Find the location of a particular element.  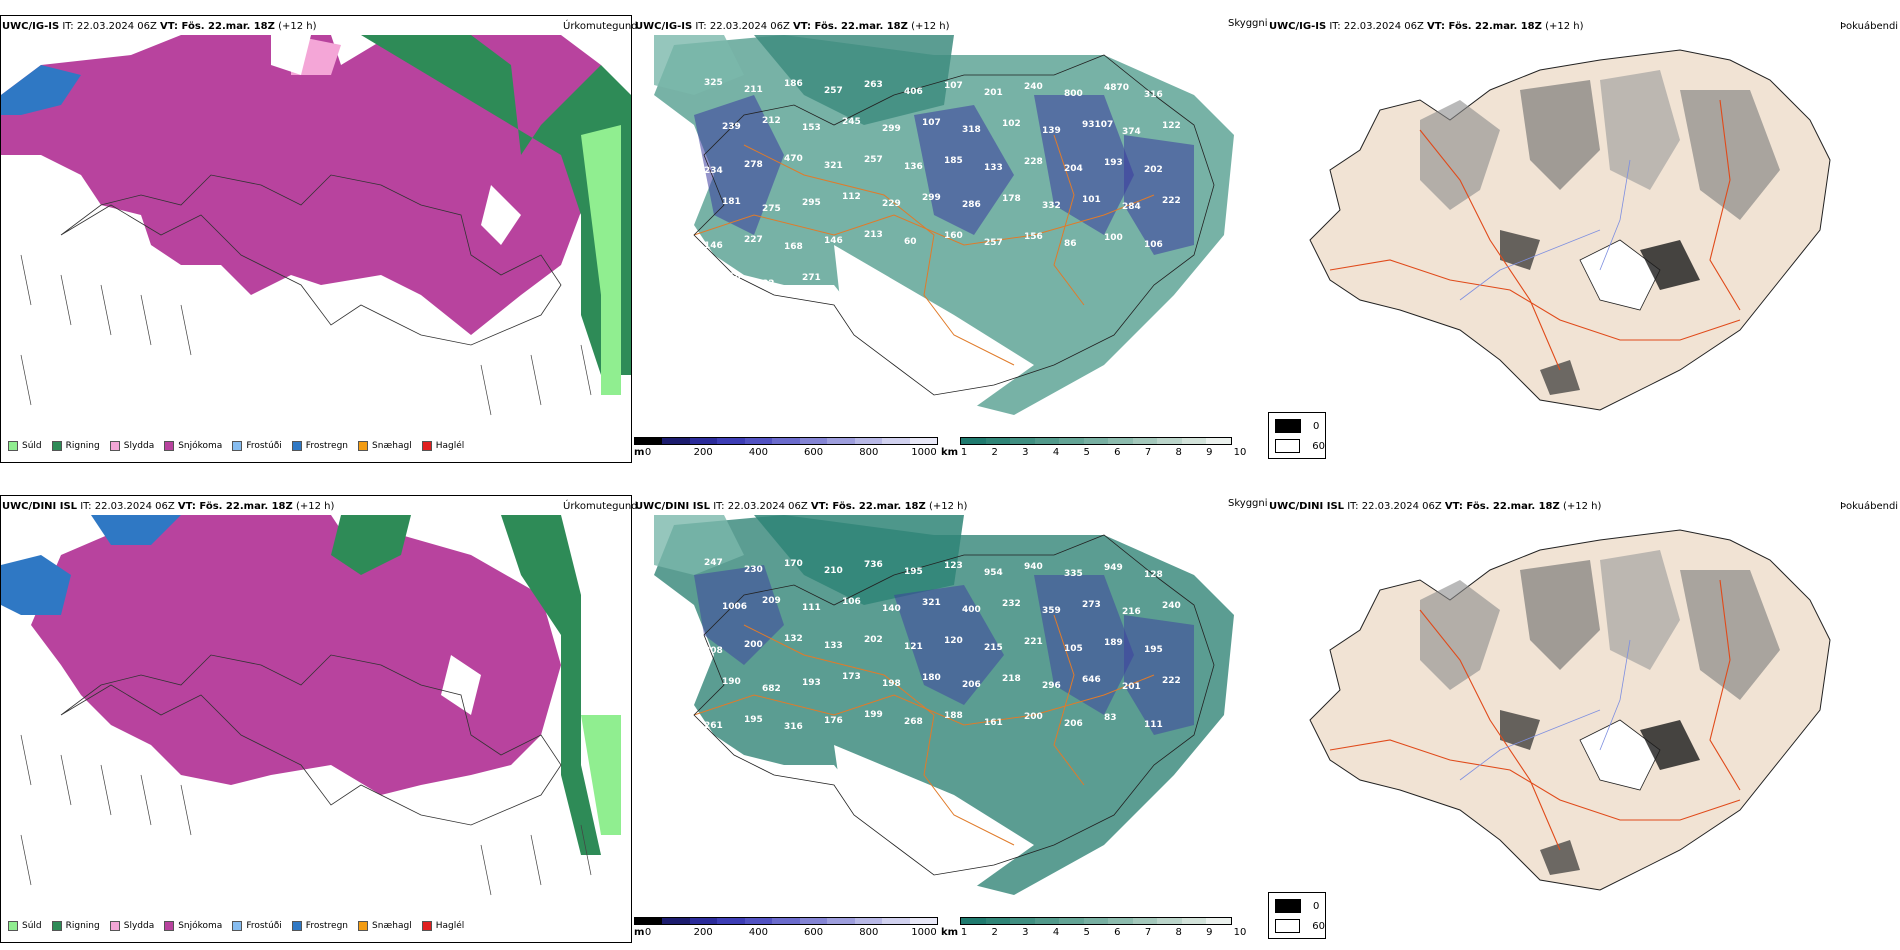

cloud-base-point-label: 83 is located at coordinates (1110, 718).